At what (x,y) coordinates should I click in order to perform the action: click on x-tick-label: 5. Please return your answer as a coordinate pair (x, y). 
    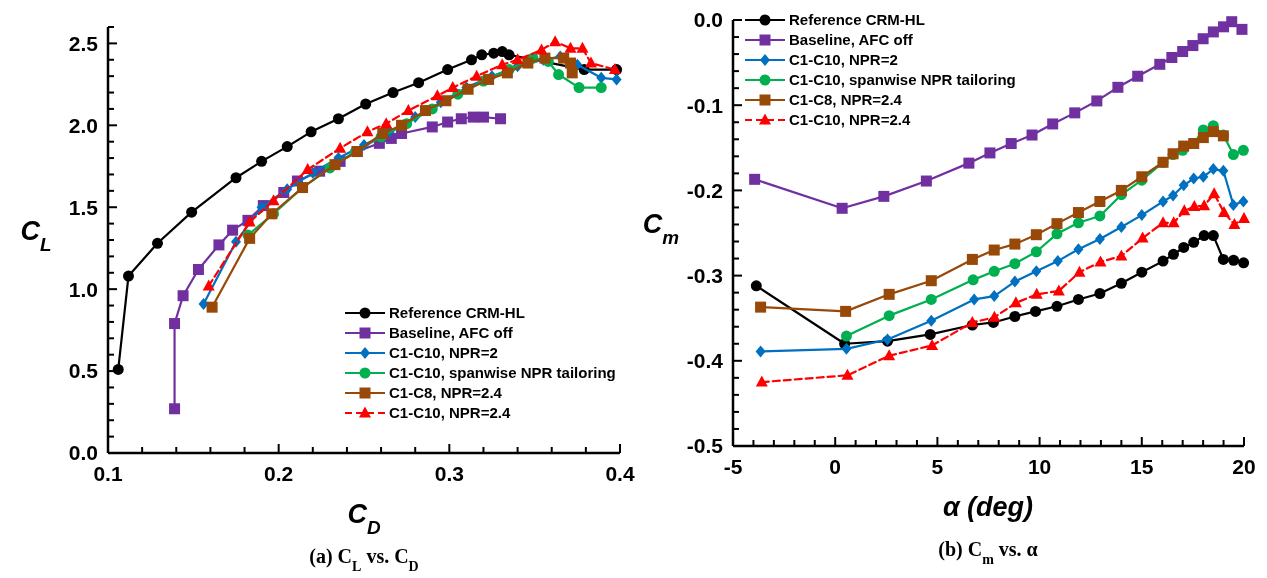
    Looking at the image, I should click on (937, 466).